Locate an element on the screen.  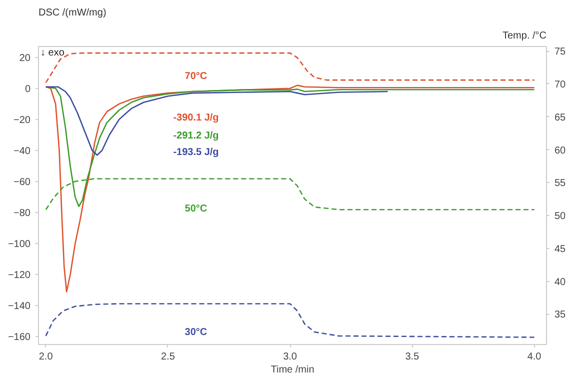
annotation: ↓ exo is located at coordinates (52, 53).